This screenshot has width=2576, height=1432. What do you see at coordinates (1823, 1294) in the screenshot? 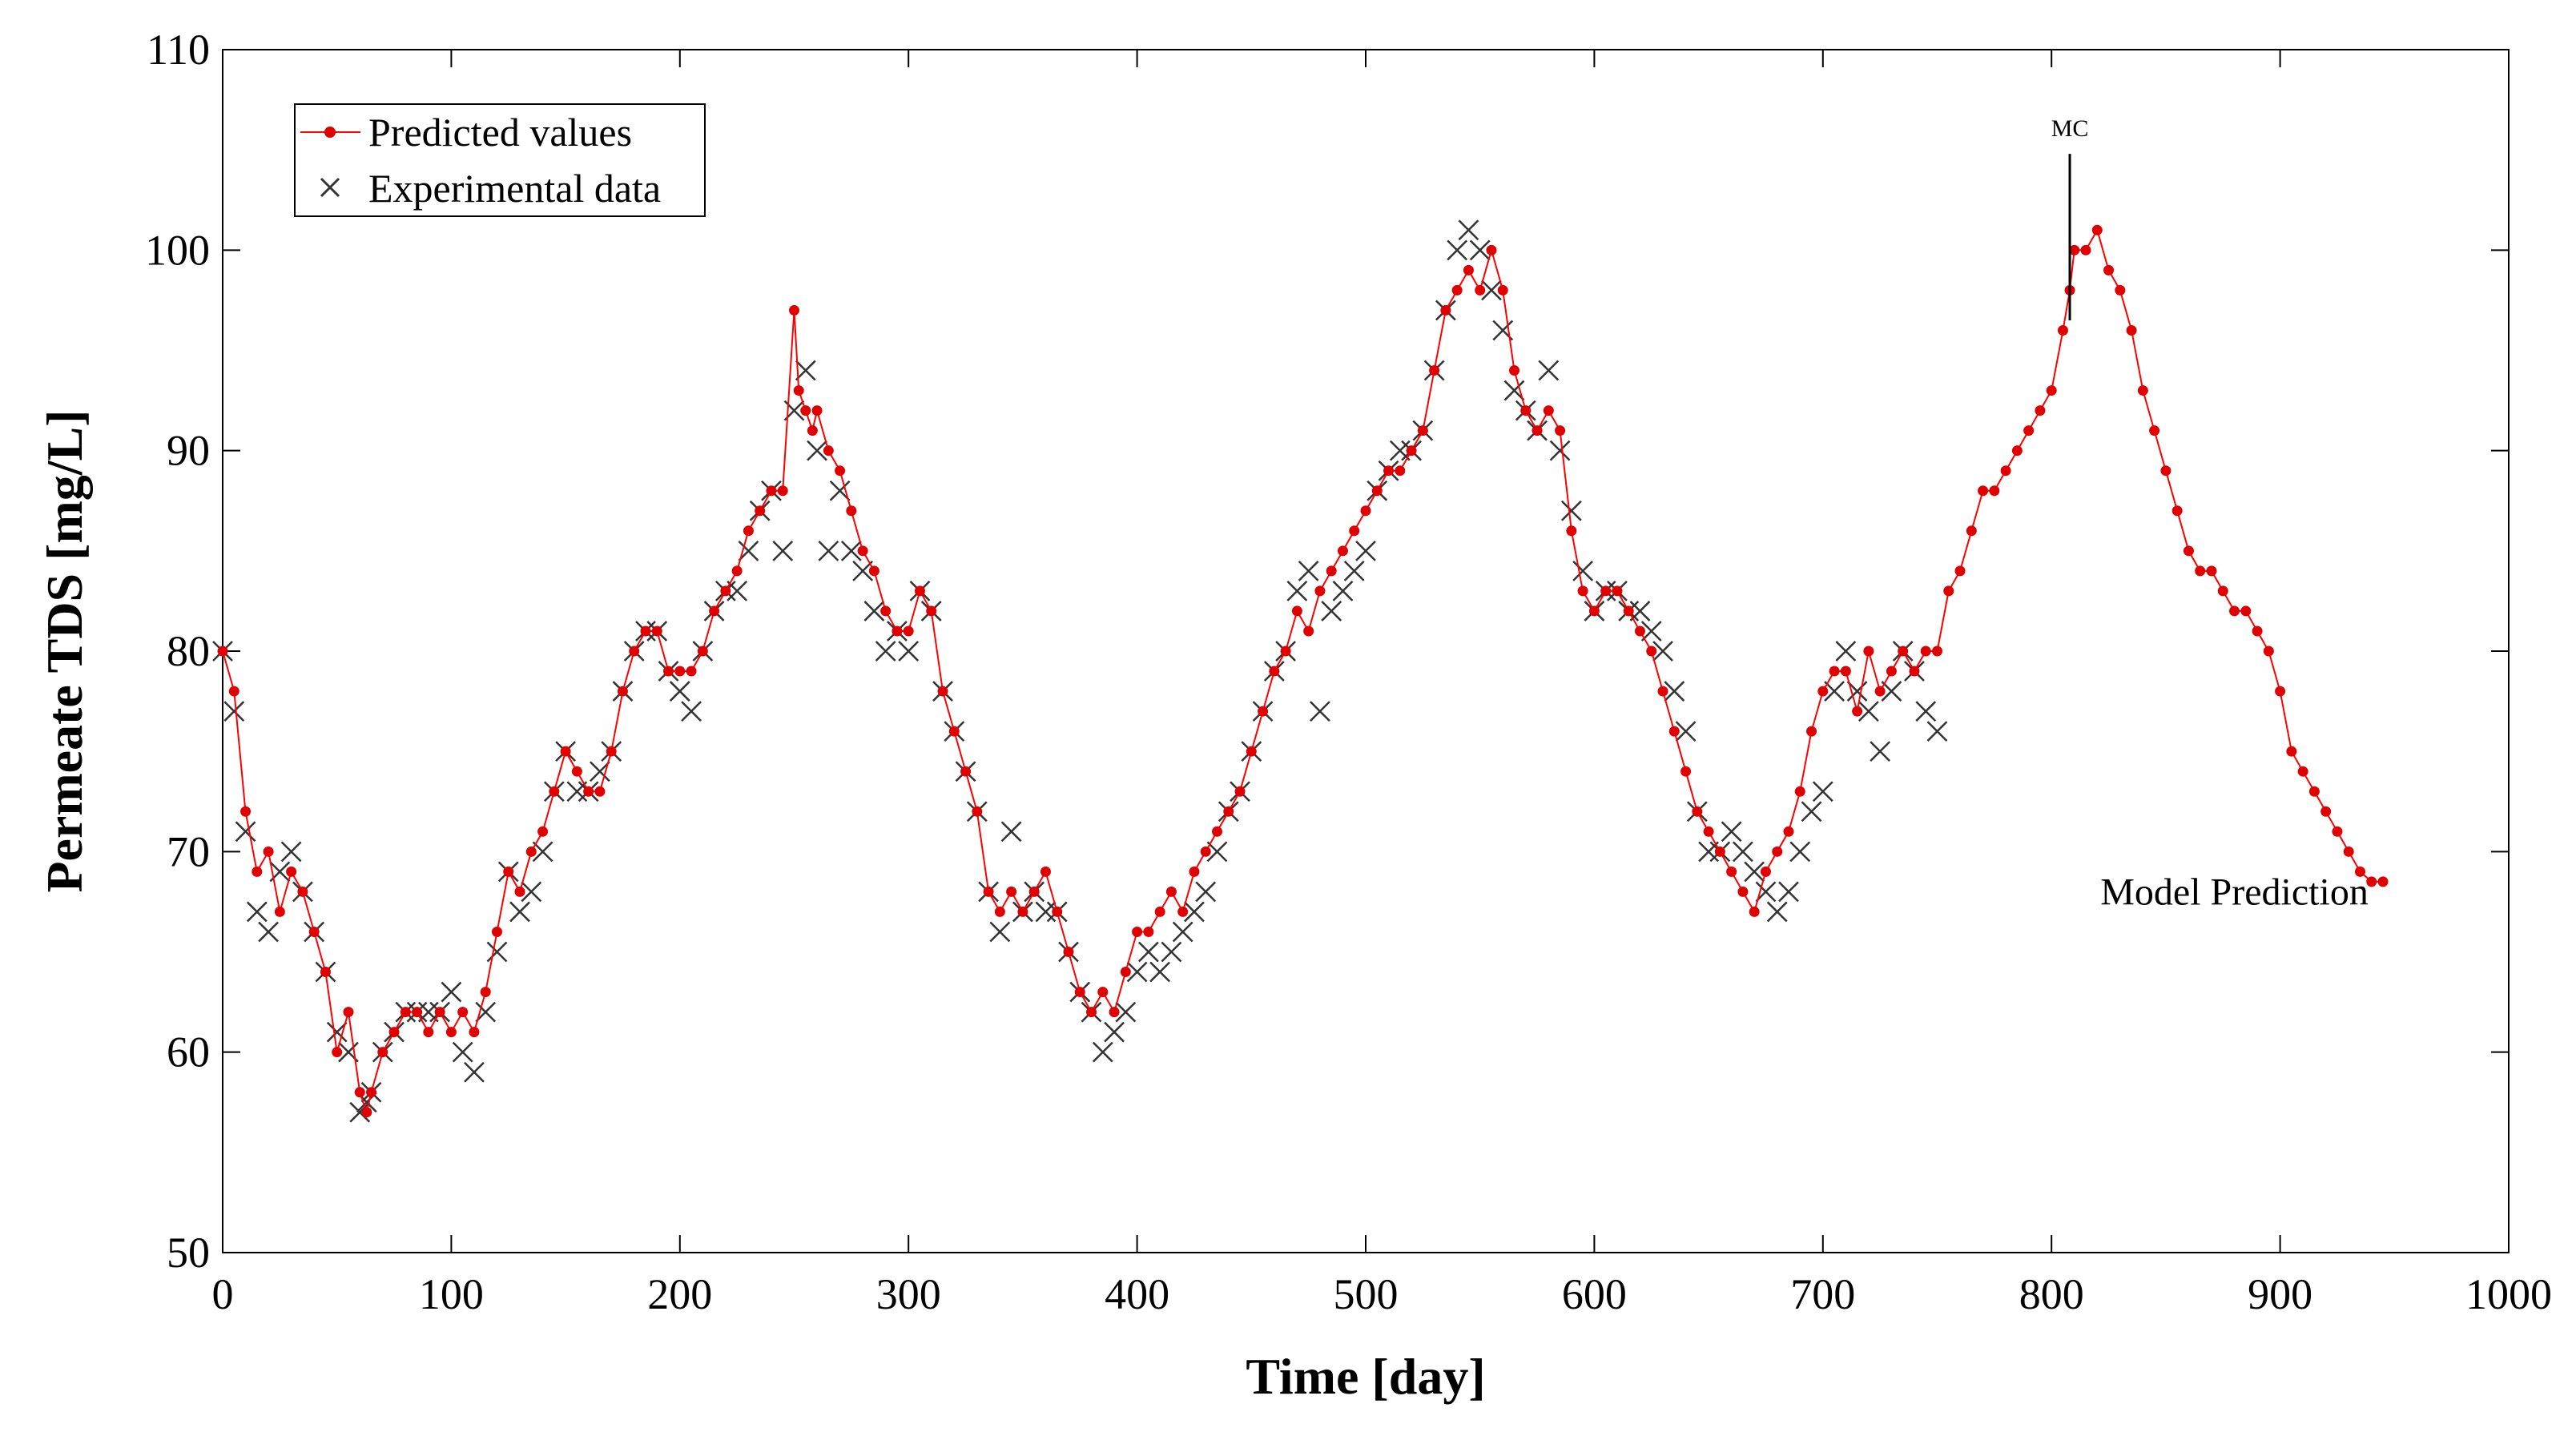
I see `x-tick-label: 700` at bounding box center [1823, 1294].